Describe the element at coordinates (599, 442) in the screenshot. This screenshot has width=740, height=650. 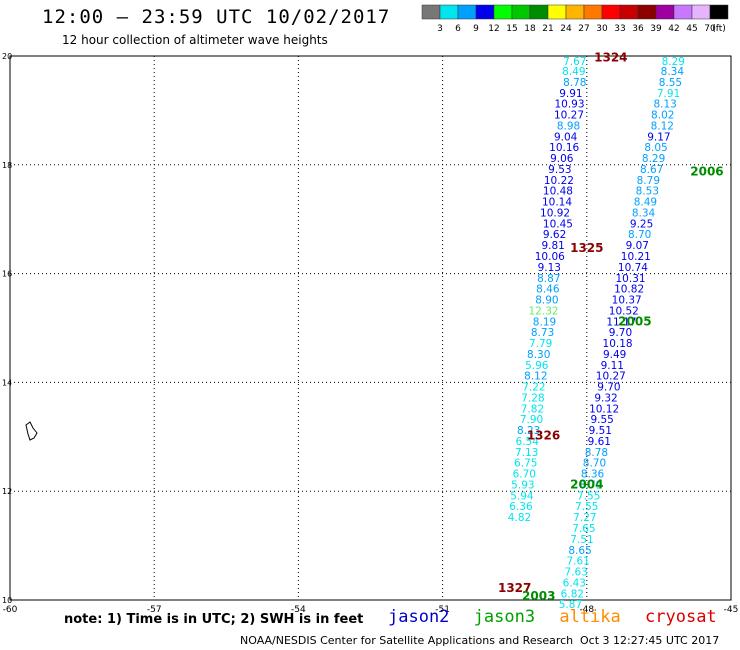
I see `wave-height-point: 9.61` at that location.